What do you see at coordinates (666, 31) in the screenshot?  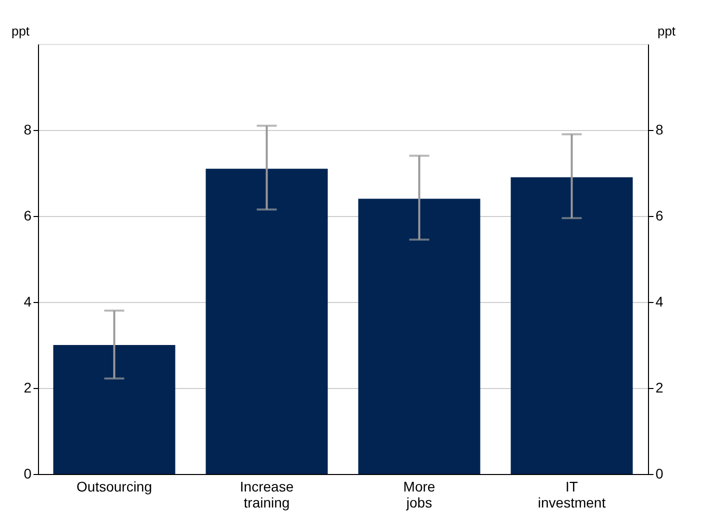 I see `y2-axis-title: ppt` at bounding box center [666, 31].